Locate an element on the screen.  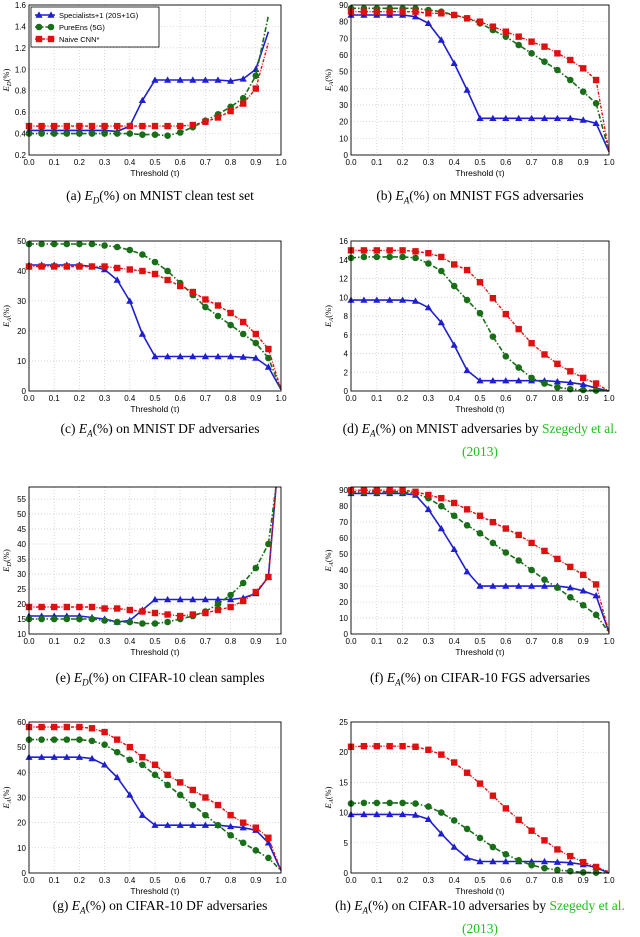
y-axis-label: EA(%) is located at coordinates (329, 797).